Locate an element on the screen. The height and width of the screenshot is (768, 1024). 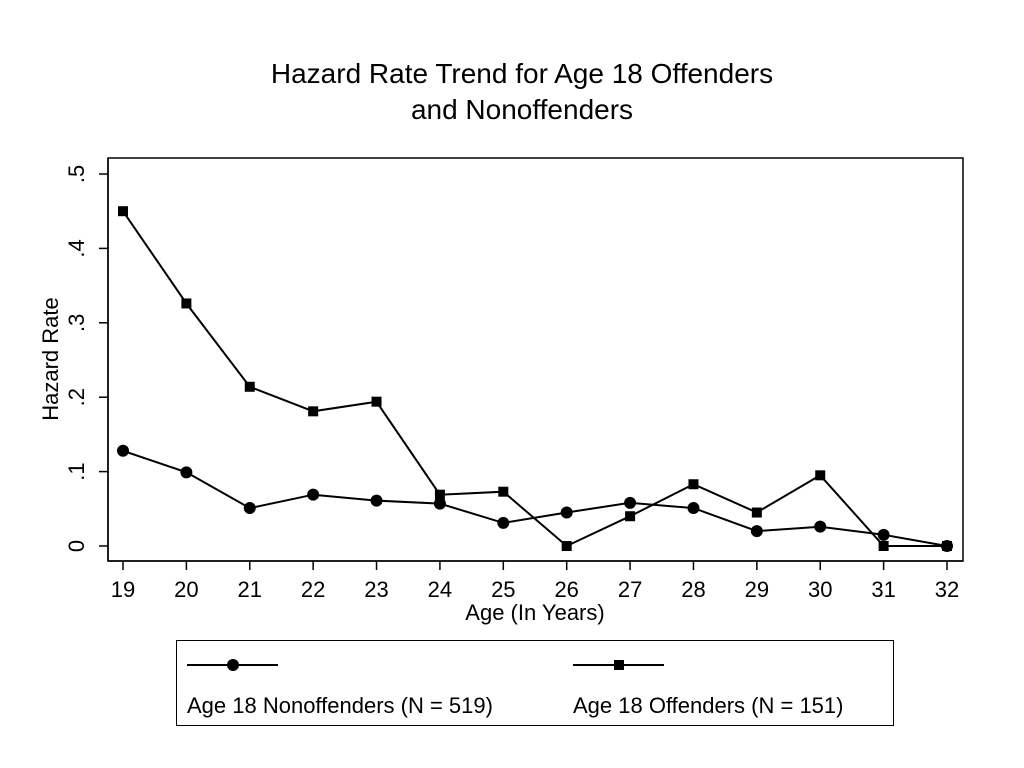
y-tick-label: .5 is located at coordinates (76, 174).